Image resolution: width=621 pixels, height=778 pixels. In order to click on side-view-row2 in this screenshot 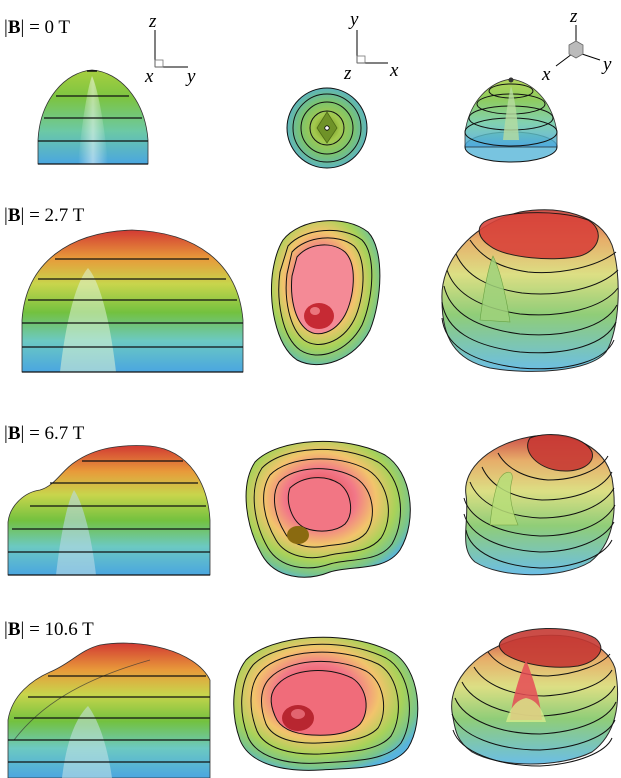, I will do `click(132, 301)`.